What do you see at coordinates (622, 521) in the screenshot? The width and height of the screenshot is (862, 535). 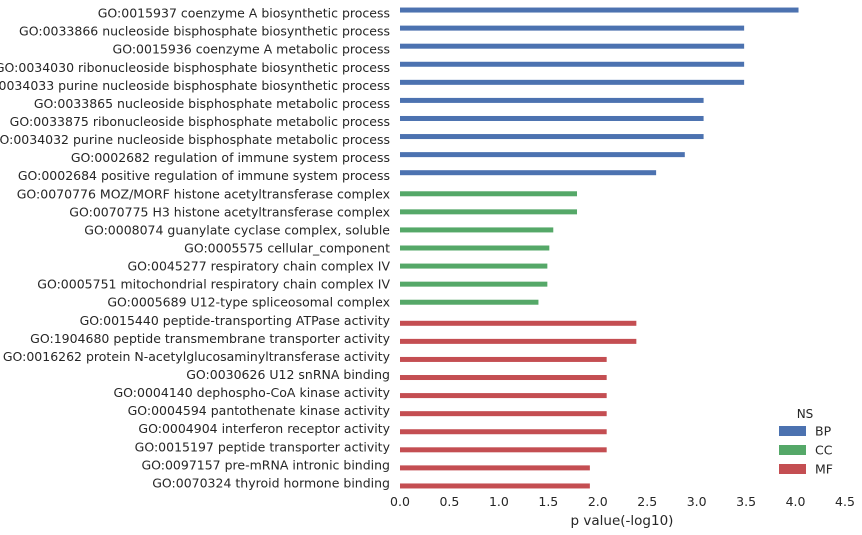 I see `x-axis-label: p value(-log10)` at bounding box center [622, 521].